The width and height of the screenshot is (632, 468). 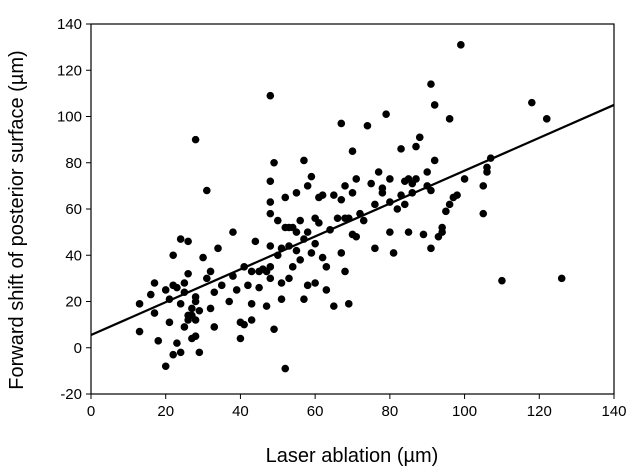 What do you see at coordinates (165, 411) in the screenshot?
I see `x-tick-label: 20` at bounding box center [165, 411].